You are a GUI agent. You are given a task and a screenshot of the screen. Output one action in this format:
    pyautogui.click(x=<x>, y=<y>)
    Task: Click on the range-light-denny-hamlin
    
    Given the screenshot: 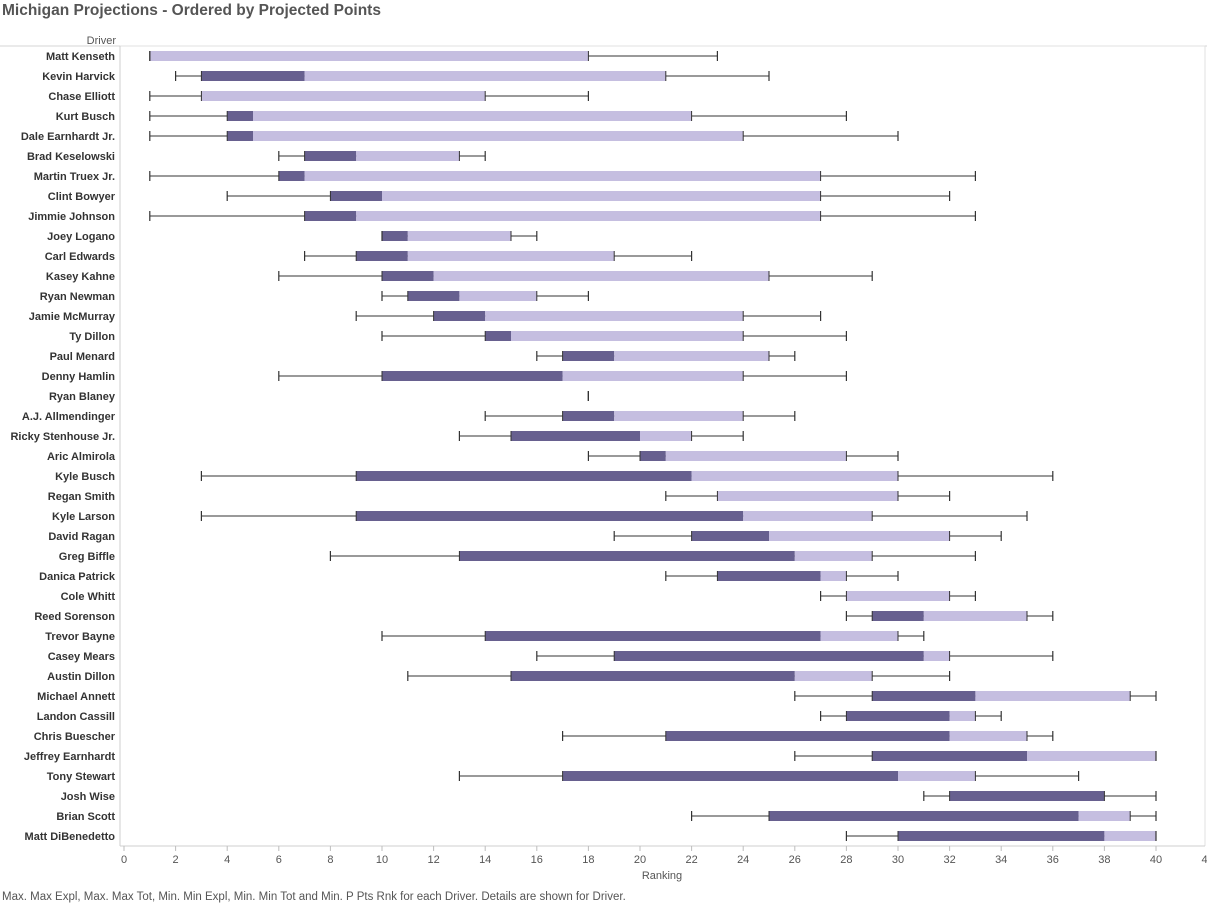 What is the action you would take?
    pyautogui.click(x=653, y=376)
    